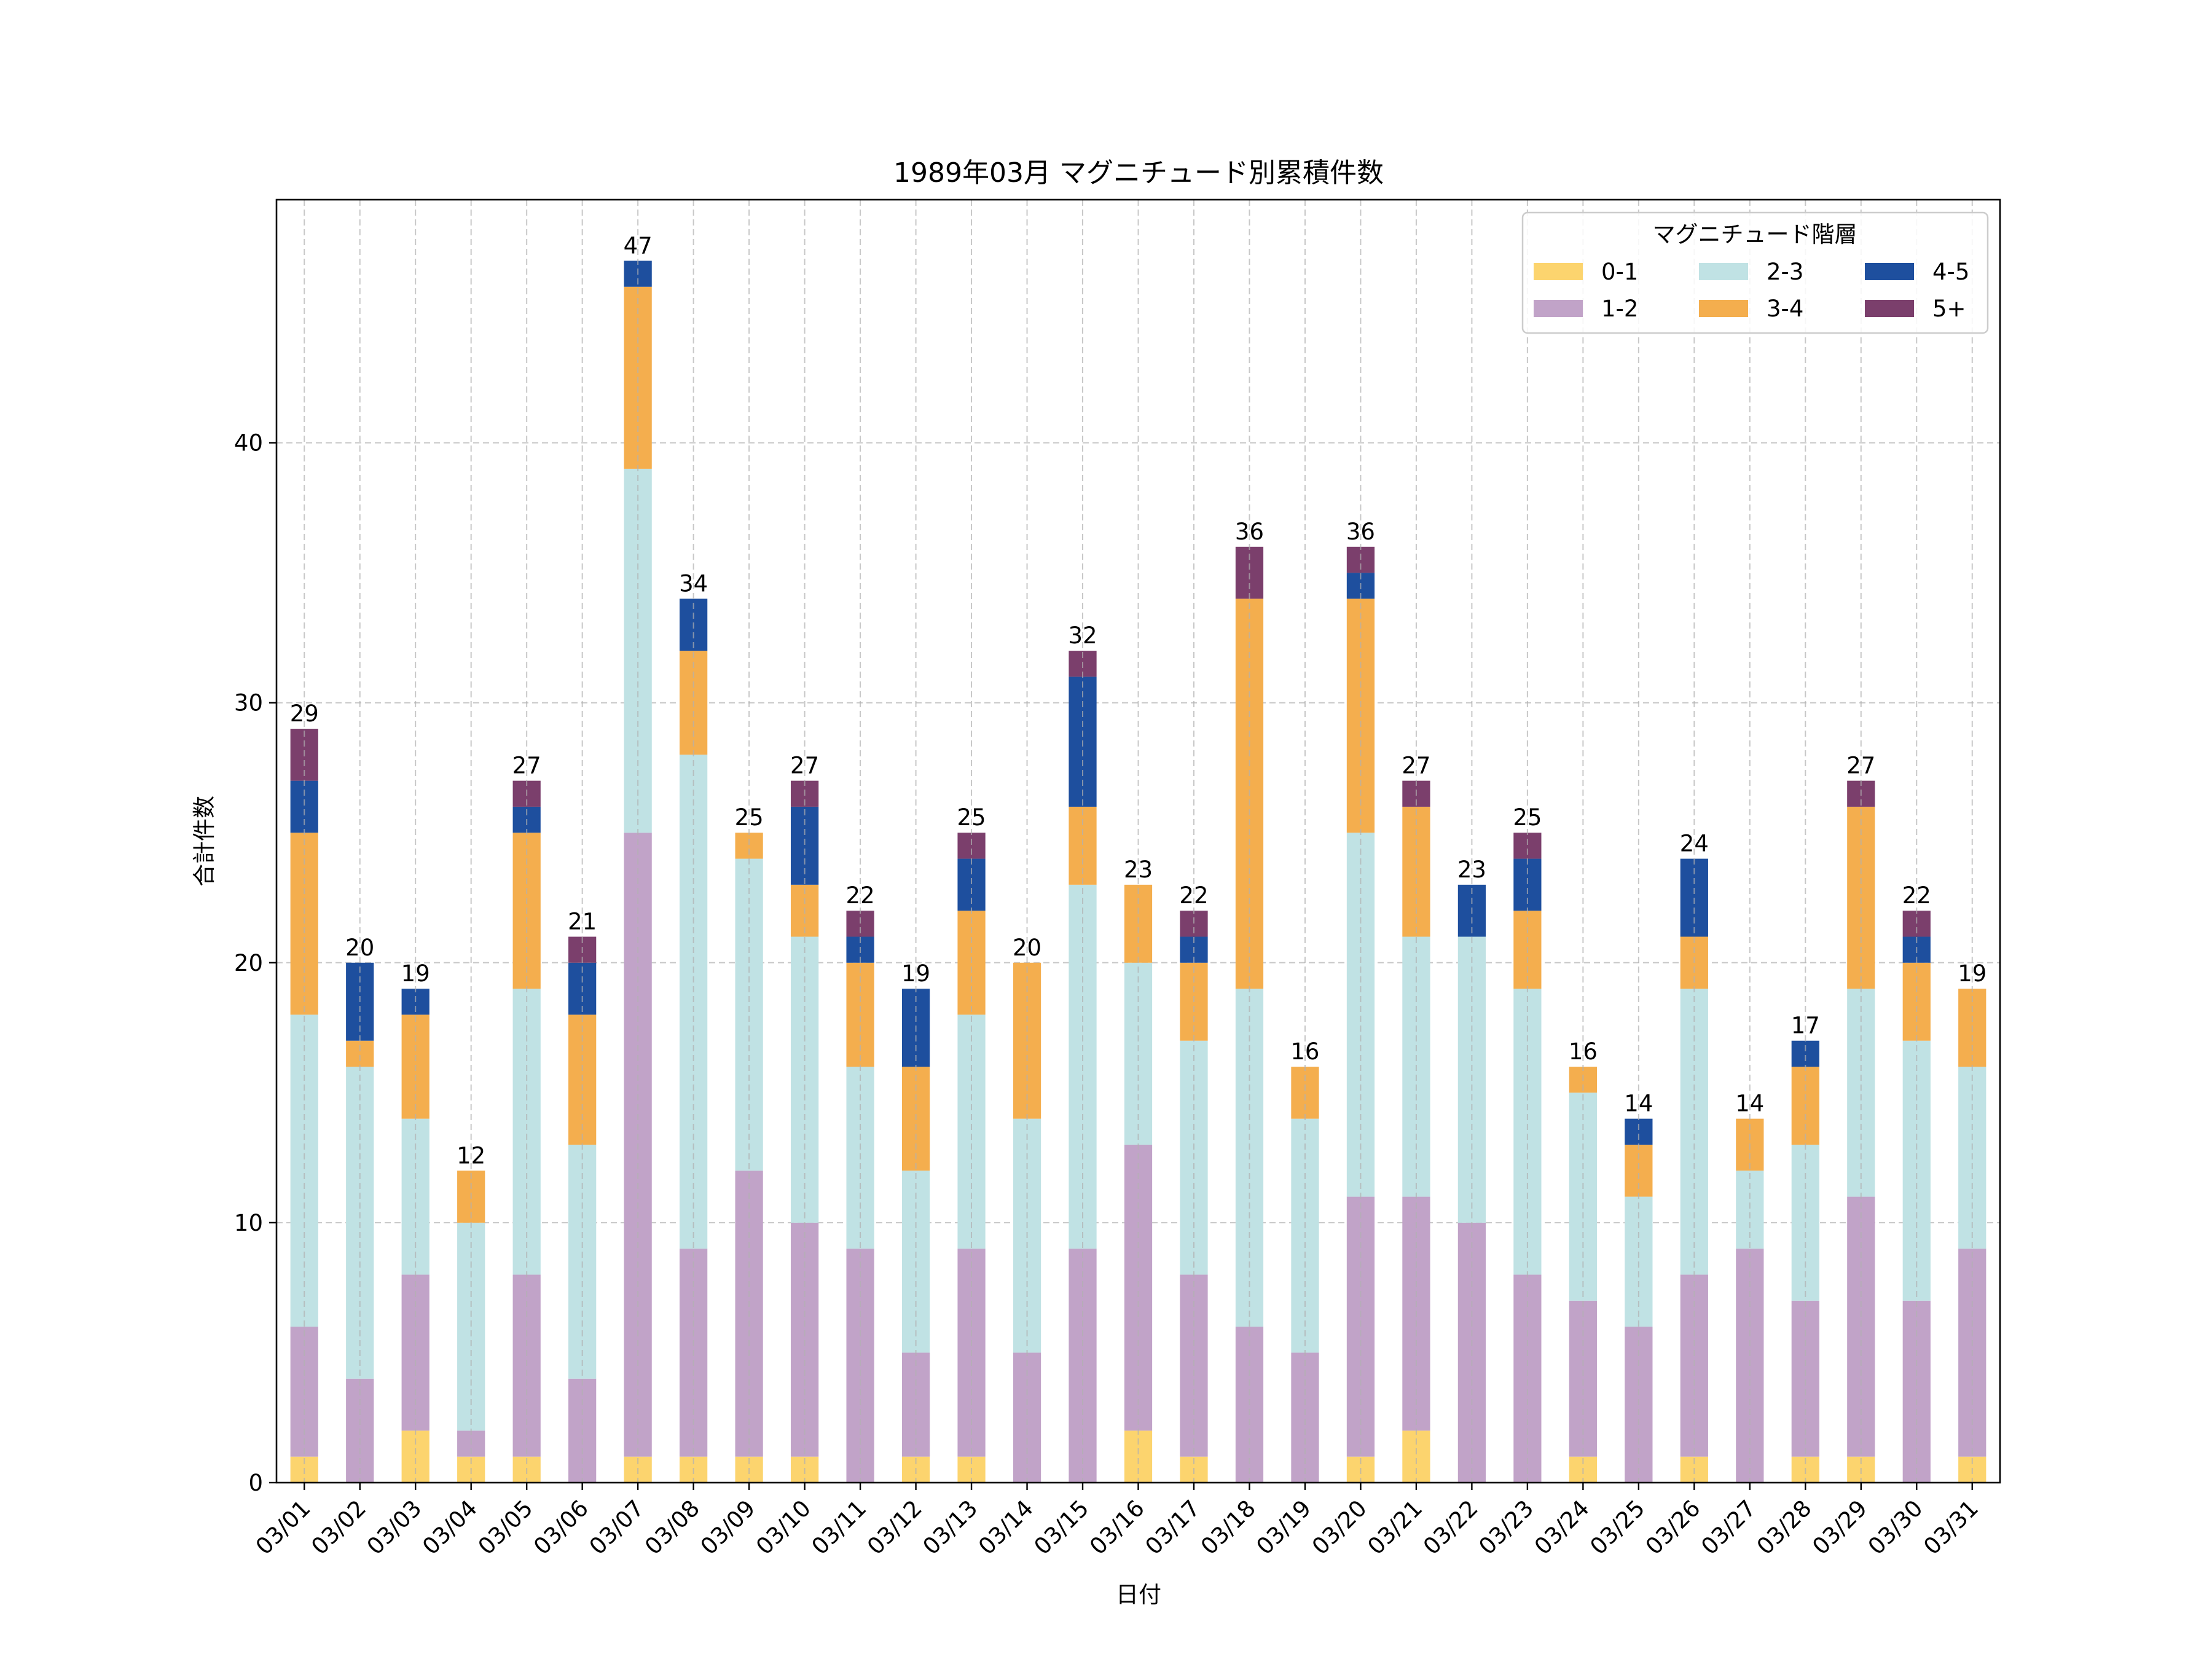 This screenshot has height=1659, width=2212. I want to click on legend-label-5+: 5+, so click(1949, 309).